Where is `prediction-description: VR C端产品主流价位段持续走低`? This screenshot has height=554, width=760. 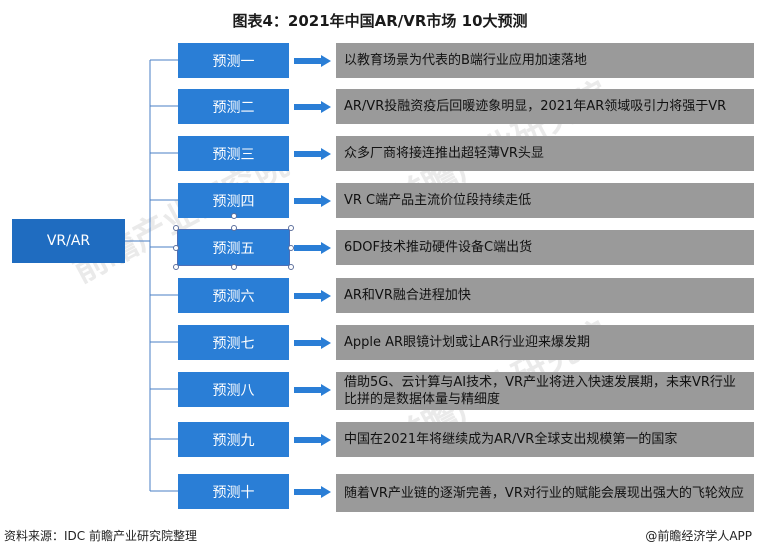 prediction-description: VR C端产品主流价位段持续走低 is located at coordinates (545, 200).